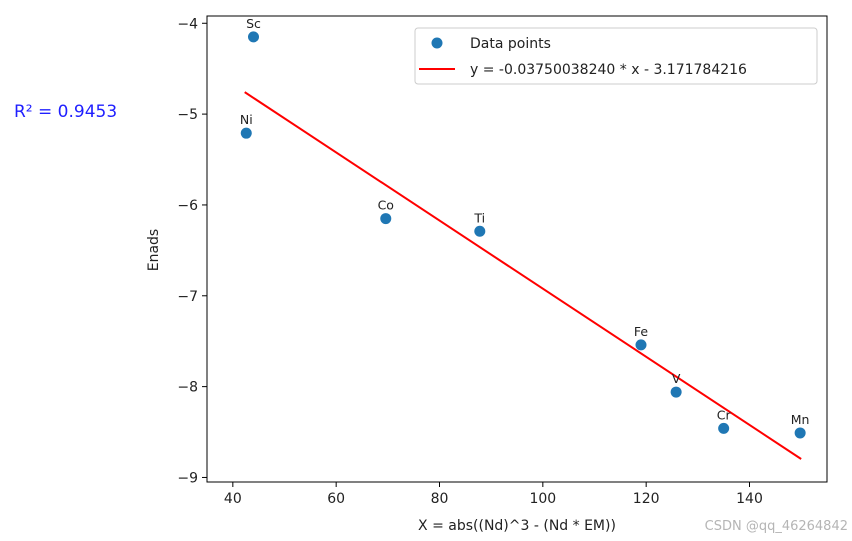 The width and height of the screenshot is (852, 541). What do you see at coordinates (493, 494) in the screenshot?
I see `x-axis: 40 60 80 100 120 140` at bounding box center [493, 494].